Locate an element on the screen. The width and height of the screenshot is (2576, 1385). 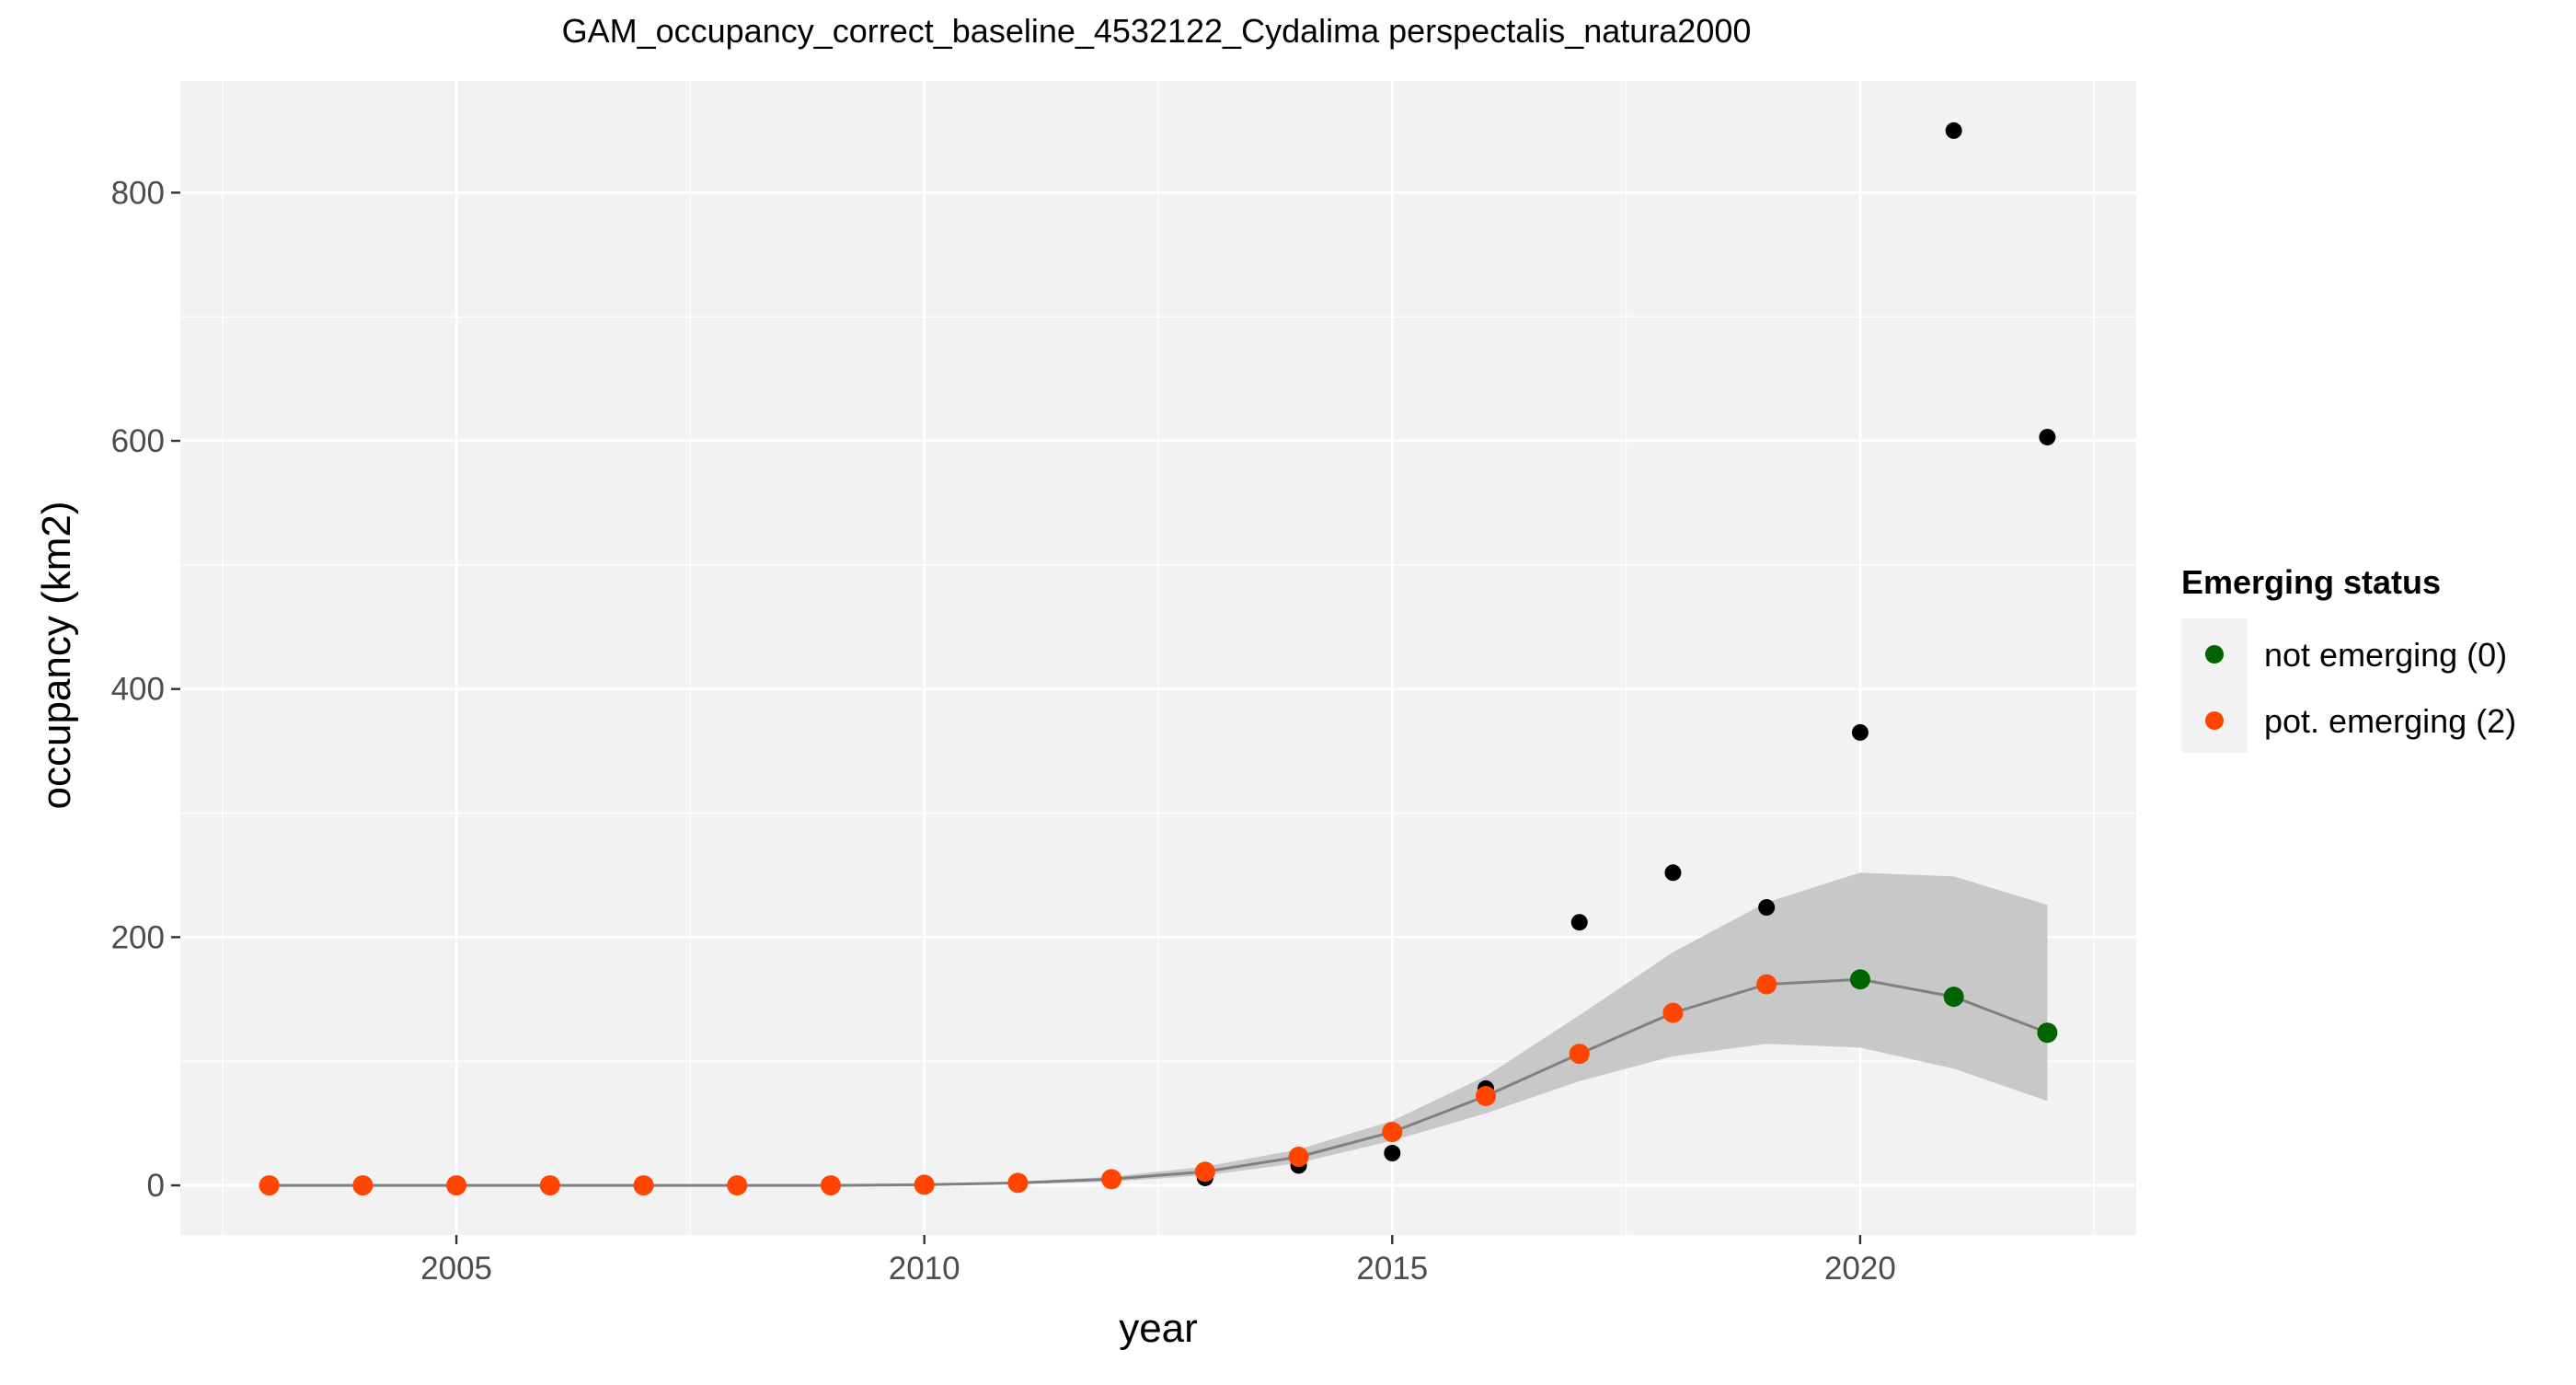
legend-key-pot-emerging is located at coordinates (2214, 720).